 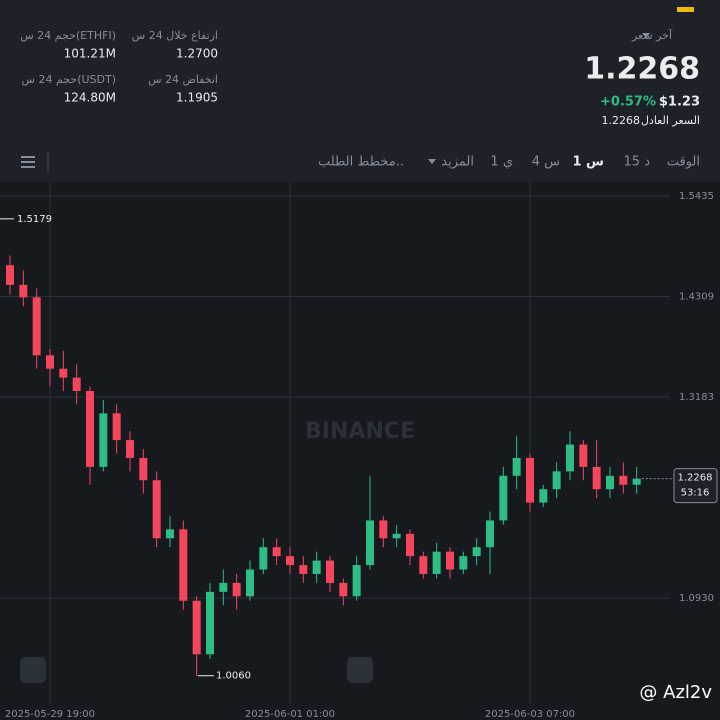 I want to click on stat-label: انخفاض 24 س, so click(x=183, y=79).